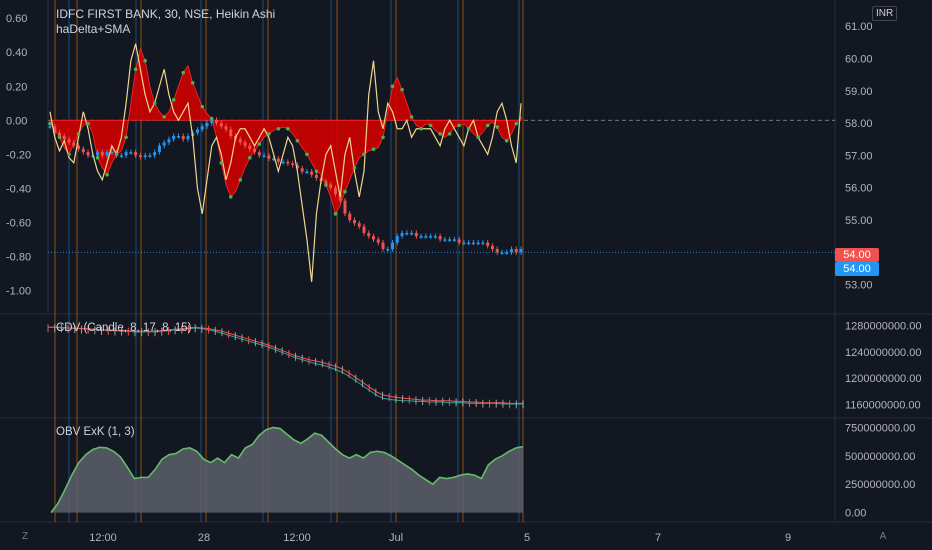 This screenshot has width=932, height=550. I want to click on price-axis-tick: 60.00, so click(859, 59).